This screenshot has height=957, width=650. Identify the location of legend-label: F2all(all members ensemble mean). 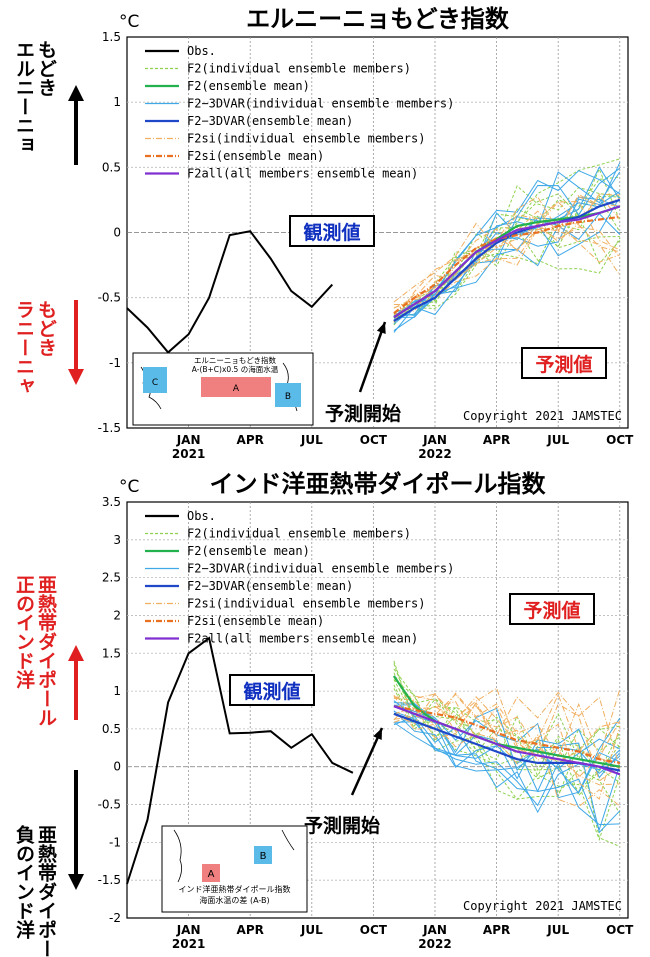
(302, 639).